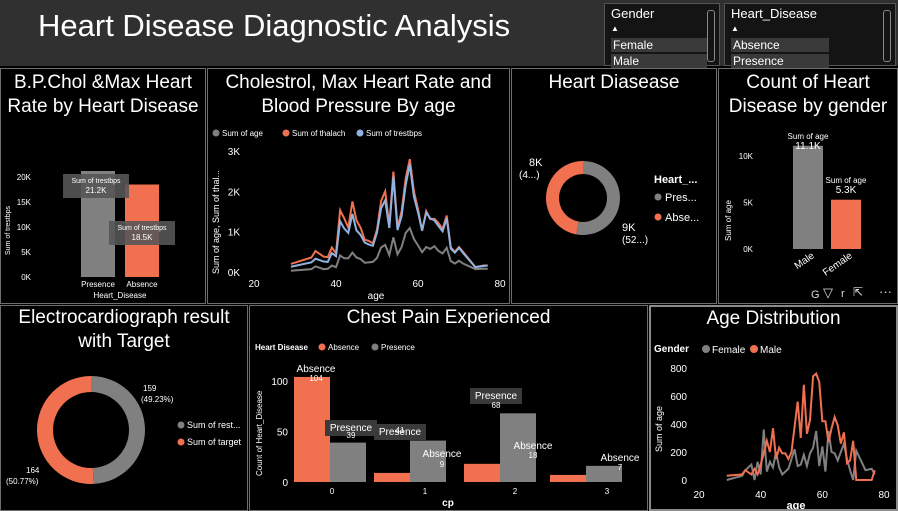  I want to click on legend-label: Female, so click(729, 350).